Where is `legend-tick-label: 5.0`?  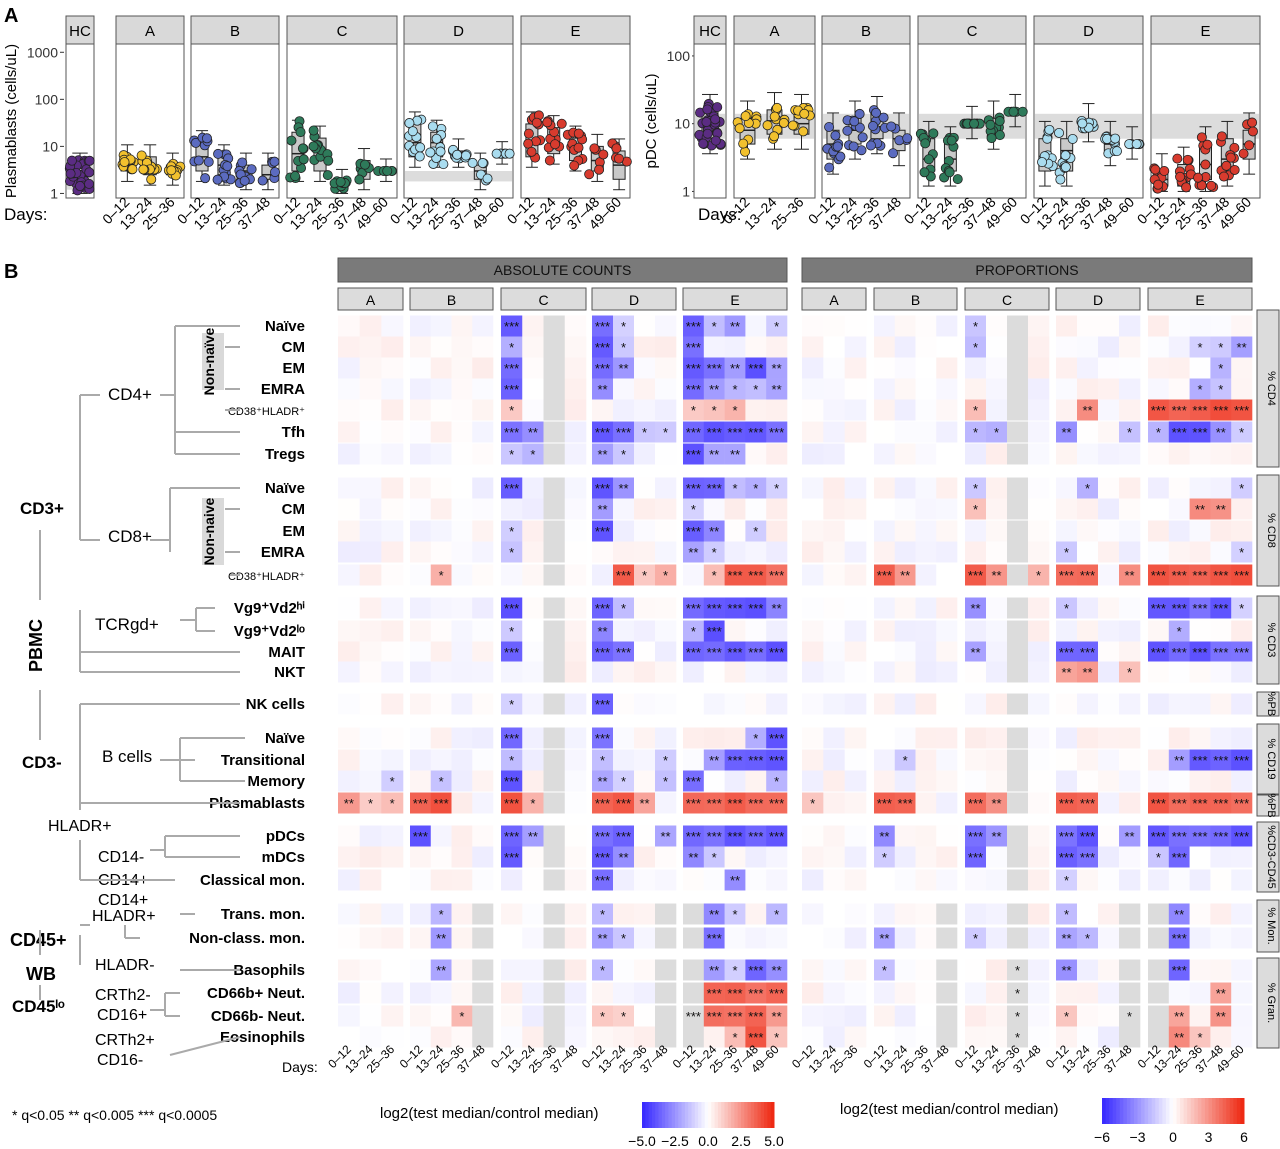 legend-tick-label: 5.0 is located at coordinates (774, 1141).